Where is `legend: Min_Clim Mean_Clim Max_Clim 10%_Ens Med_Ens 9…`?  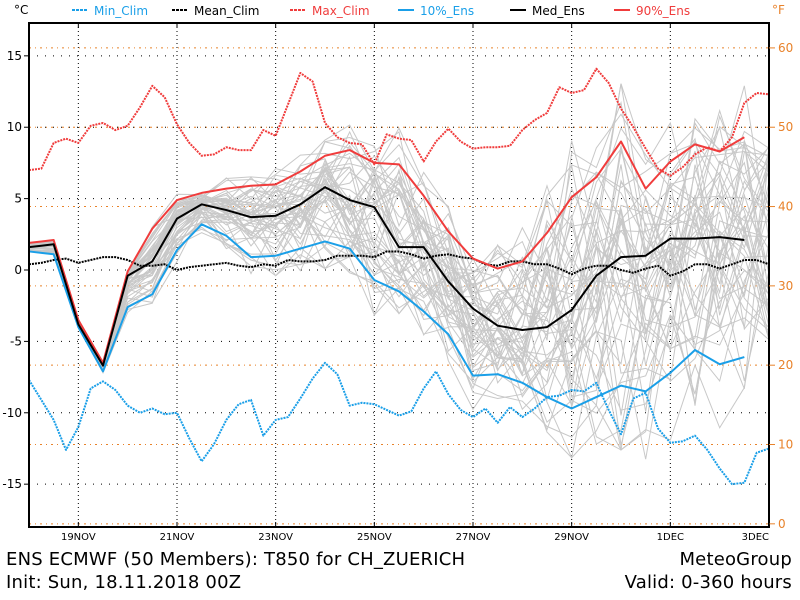
legend: Min_Clim Mean_Clim Max_Clim 10%_Ens Med_Ens 9… is located at coordinates (381, 11).